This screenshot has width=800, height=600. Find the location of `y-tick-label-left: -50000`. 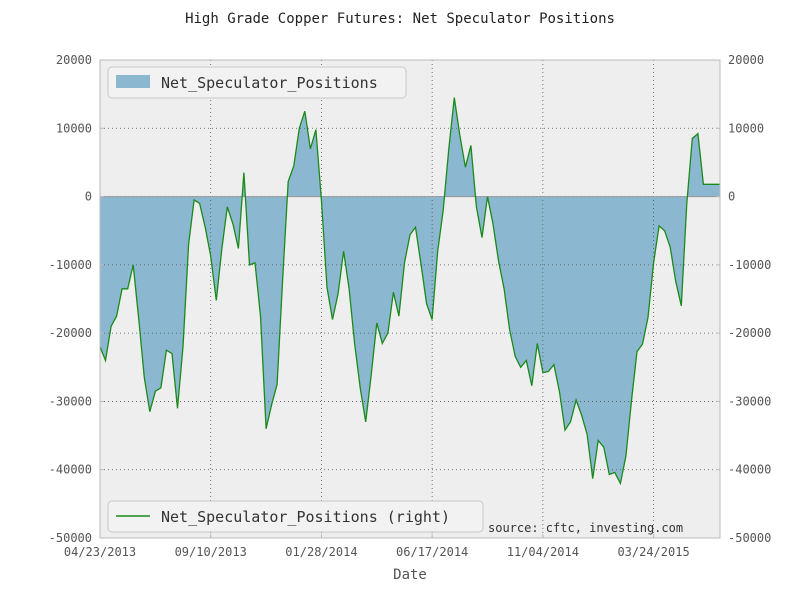

y-tick-label-left: -50000 is located at coordinates (70, 538).